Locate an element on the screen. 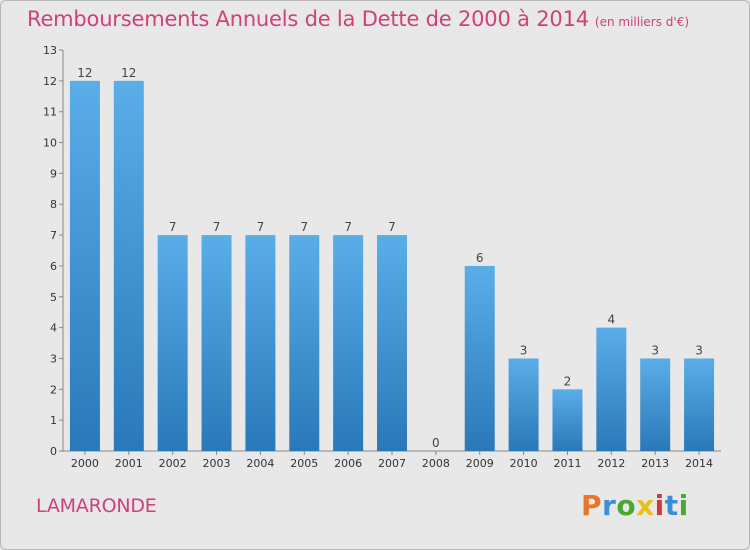 The height and width of the screenshot is (550, 750). x-tick-label: 2013 is located at coordinates (655, 463).